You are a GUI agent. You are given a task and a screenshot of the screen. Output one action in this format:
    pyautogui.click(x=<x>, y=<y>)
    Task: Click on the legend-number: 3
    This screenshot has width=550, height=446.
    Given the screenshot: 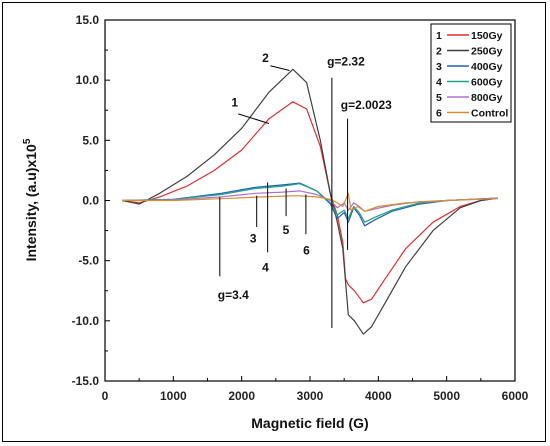 What is the action you would take?
    pyautogui.click(x=439, y=67)
    